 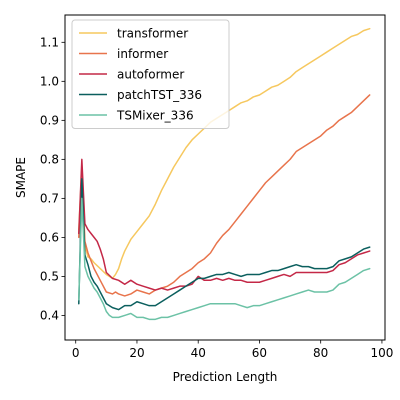 I want to click on legend-label: patchTST_336, so click(x=159, y=95).